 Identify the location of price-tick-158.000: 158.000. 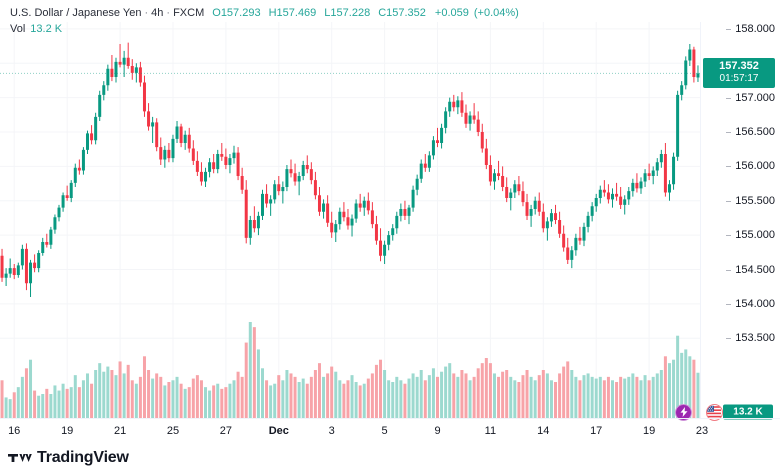
(750, 29).